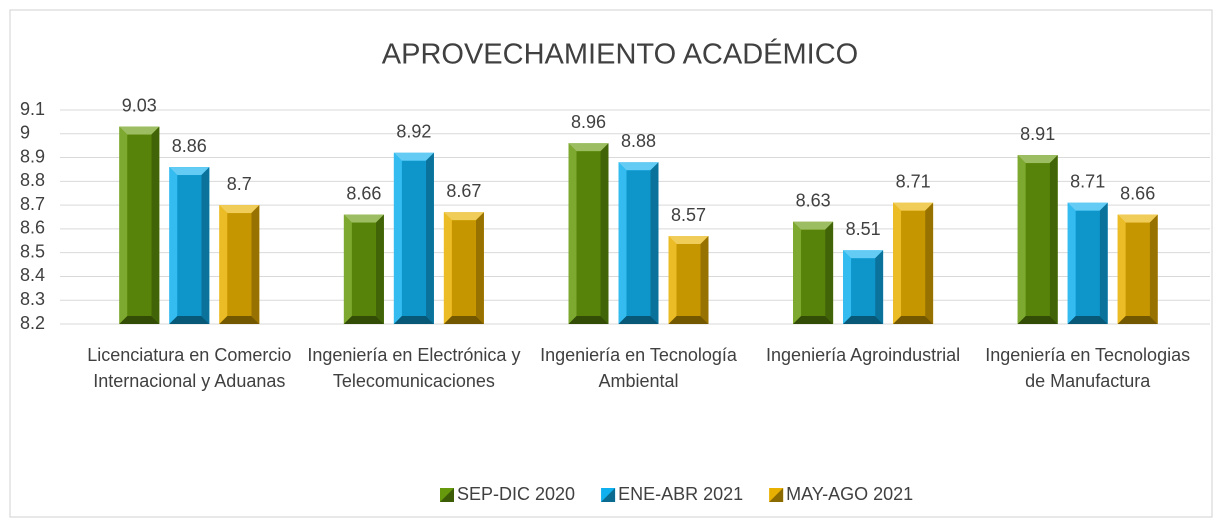 This screenshot has height=527, width=1219. What do you see at coordinates (32, 180) in the screenshot?
I see `y-tick-label: 8.8` at bounding box center [32, 180].